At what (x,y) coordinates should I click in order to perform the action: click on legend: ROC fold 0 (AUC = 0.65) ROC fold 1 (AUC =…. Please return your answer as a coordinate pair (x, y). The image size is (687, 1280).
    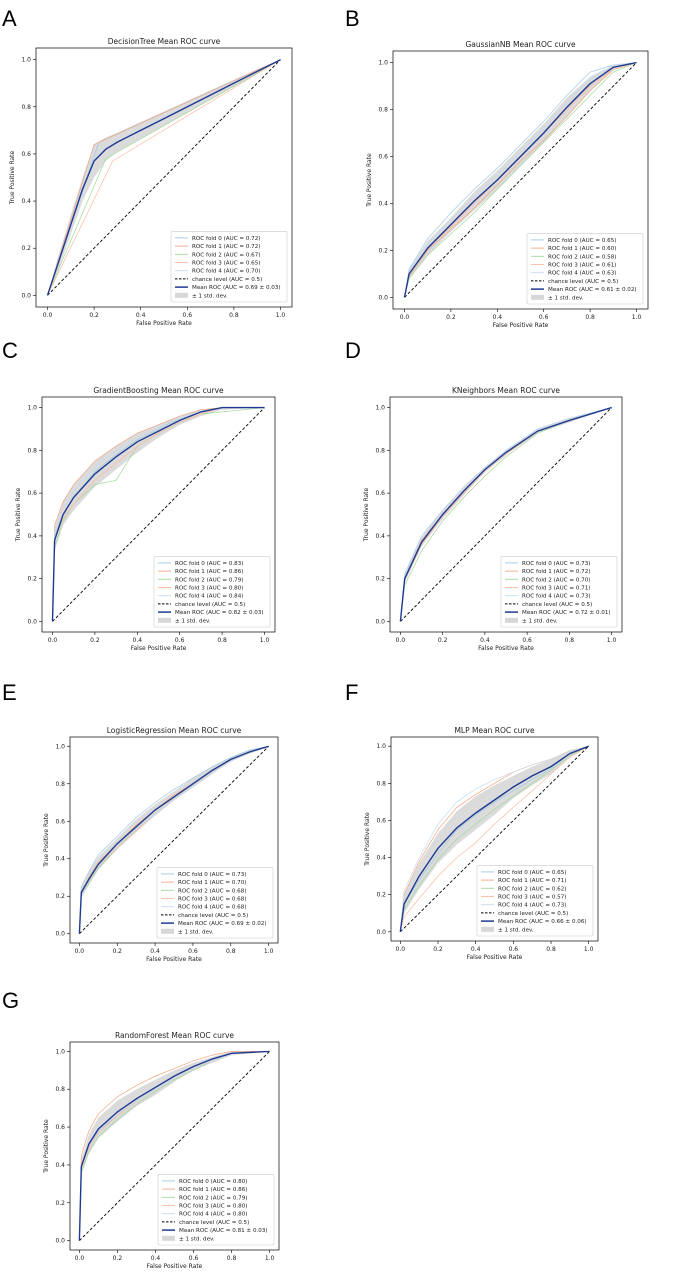
    Looking at the image, I should click on (585, 269).